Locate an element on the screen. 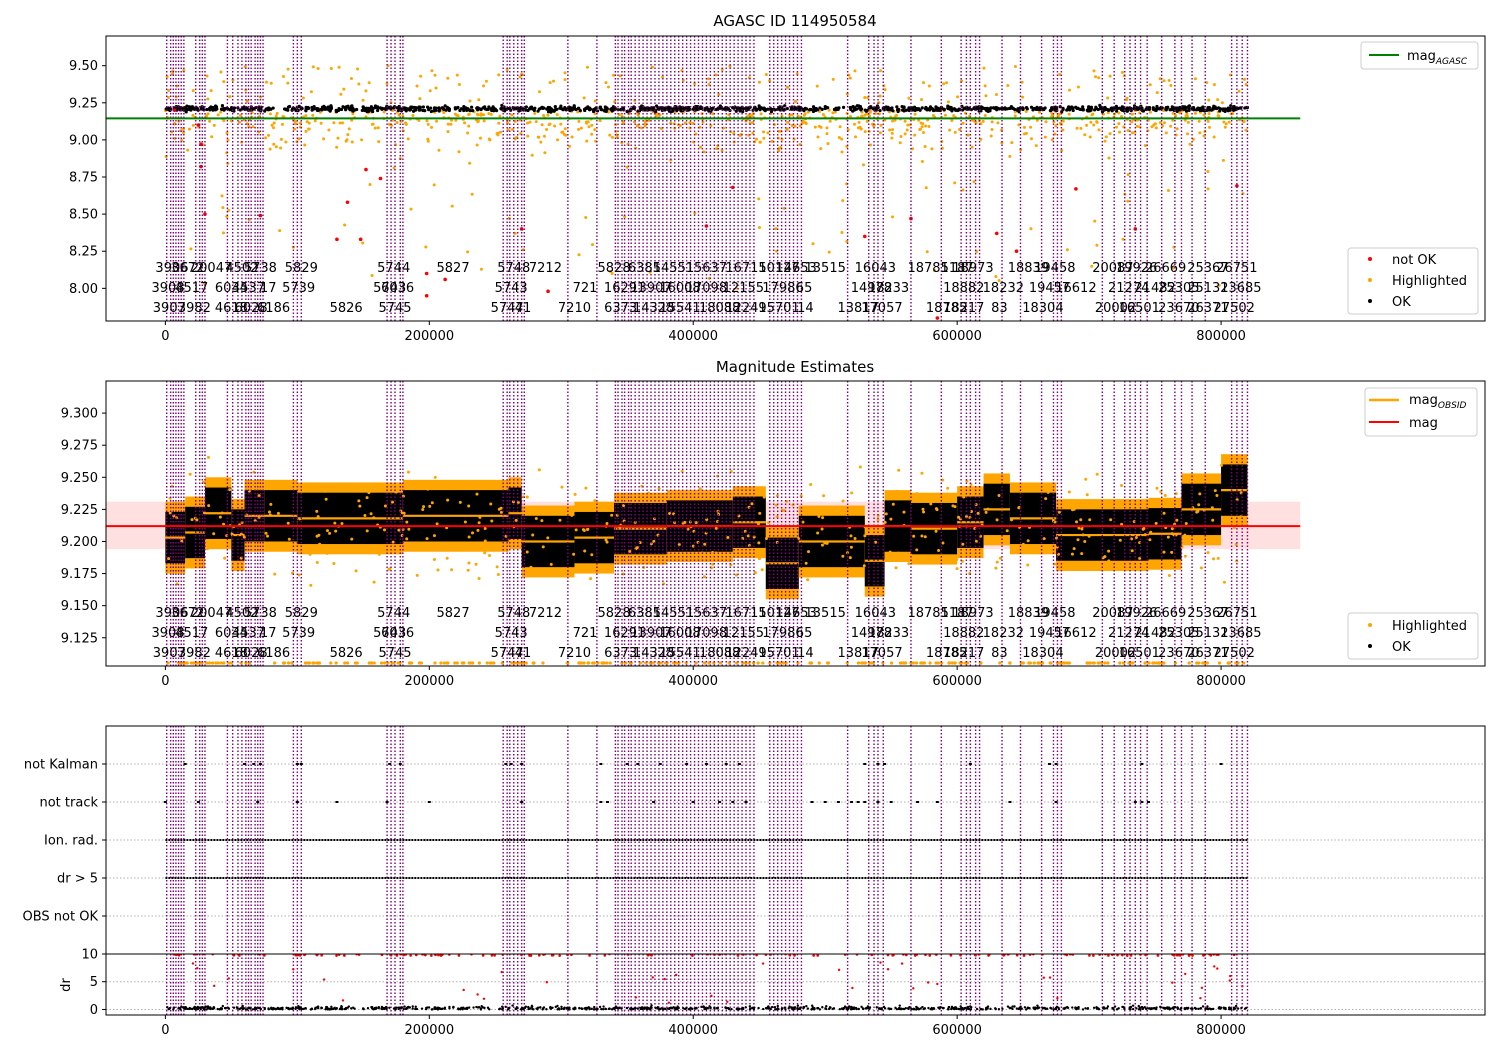 The image size is (1500, 1054). legend-marker-ok is located at coordinates (1370, 301).